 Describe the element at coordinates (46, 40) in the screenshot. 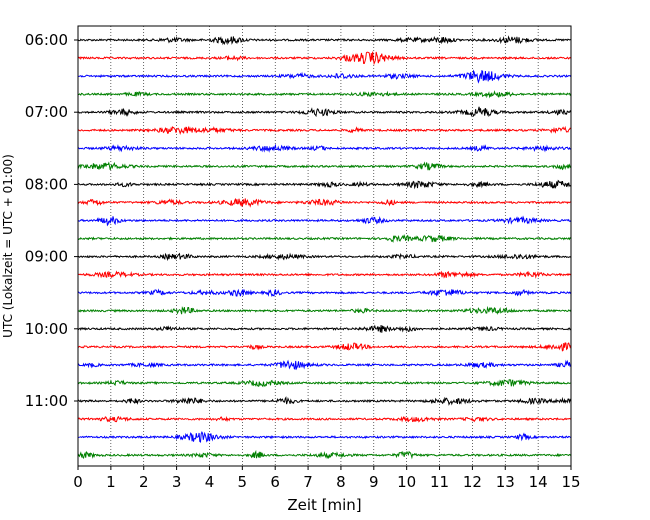

I see `y-tick-label: 06:00` at that location.